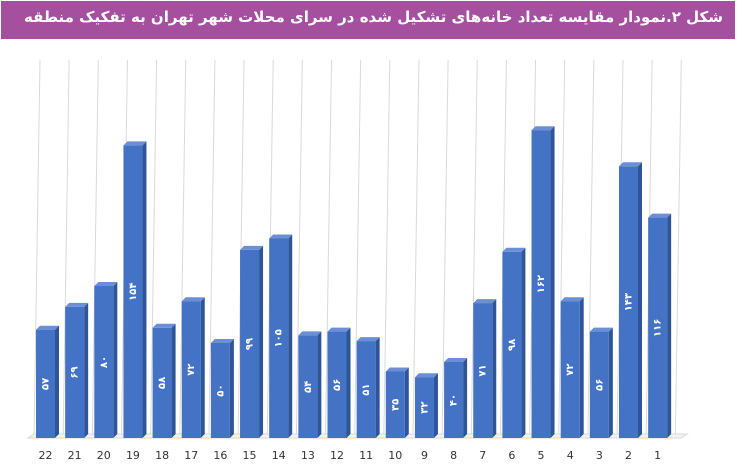 This screenshot has width=746, height=475. What do you see at coordinates (162, 455) in the screenshot?
I see `x-tick-label: 18` at bounding box center [162, 455].